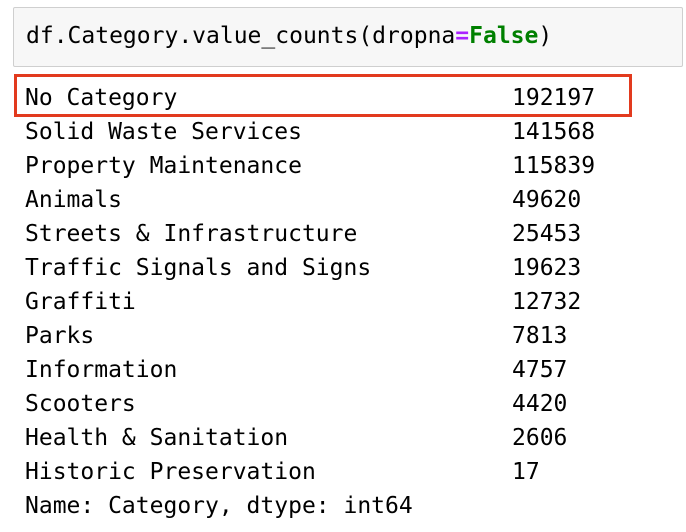  What do you see at coordinates (350, 438) in the screenshot?
I see `output-row: Health & Sanitation 2606` at bounding box center [350, 438].